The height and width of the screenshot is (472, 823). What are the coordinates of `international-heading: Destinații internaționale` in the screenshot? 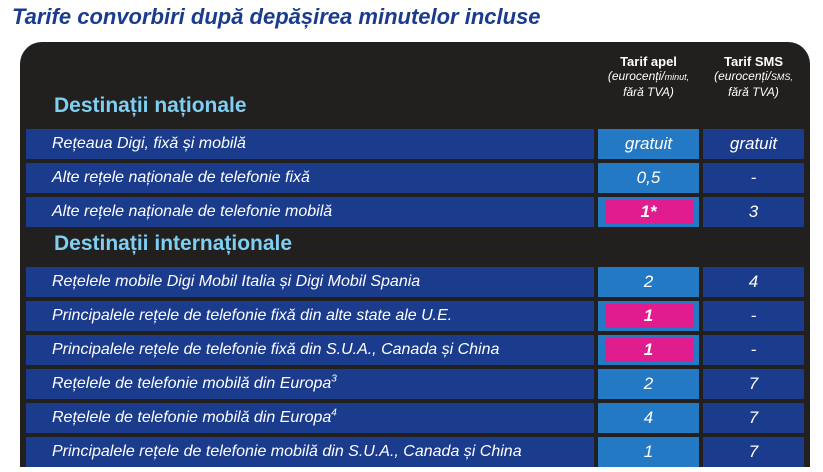 It's located at (173, 243).